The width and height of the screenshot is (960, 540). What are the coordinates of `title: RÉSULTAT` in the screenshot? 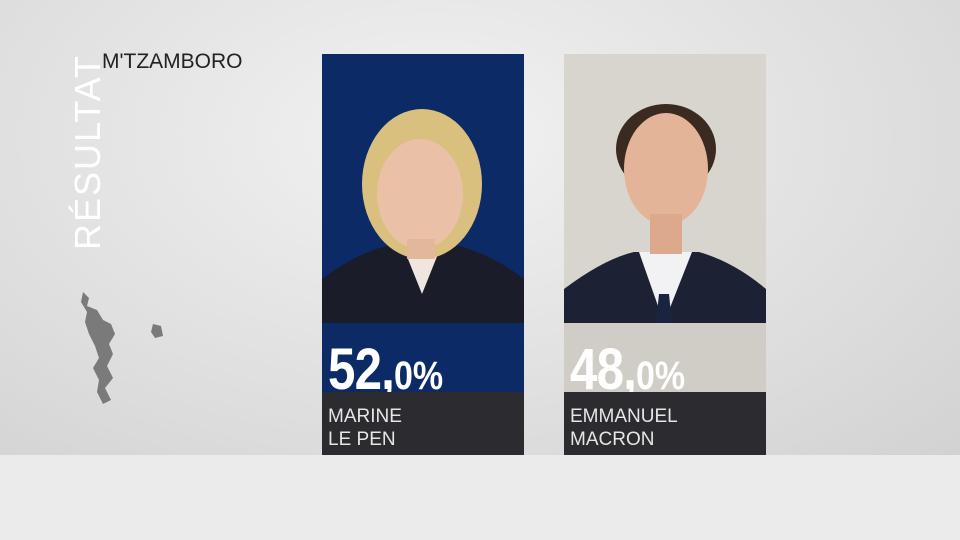 It's located at (87, 151).